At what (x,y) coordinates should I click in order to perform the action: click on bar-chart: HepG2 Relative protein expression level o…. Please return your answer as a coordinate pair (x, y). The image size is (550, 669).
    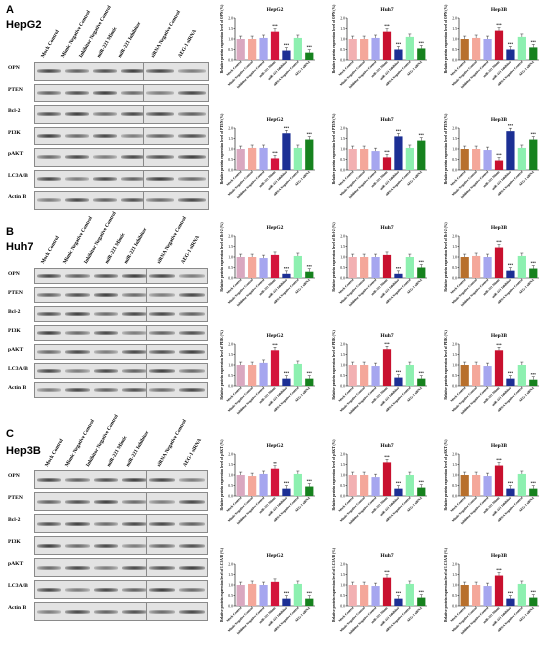
    Looking at the image, I should click on (267, 482).